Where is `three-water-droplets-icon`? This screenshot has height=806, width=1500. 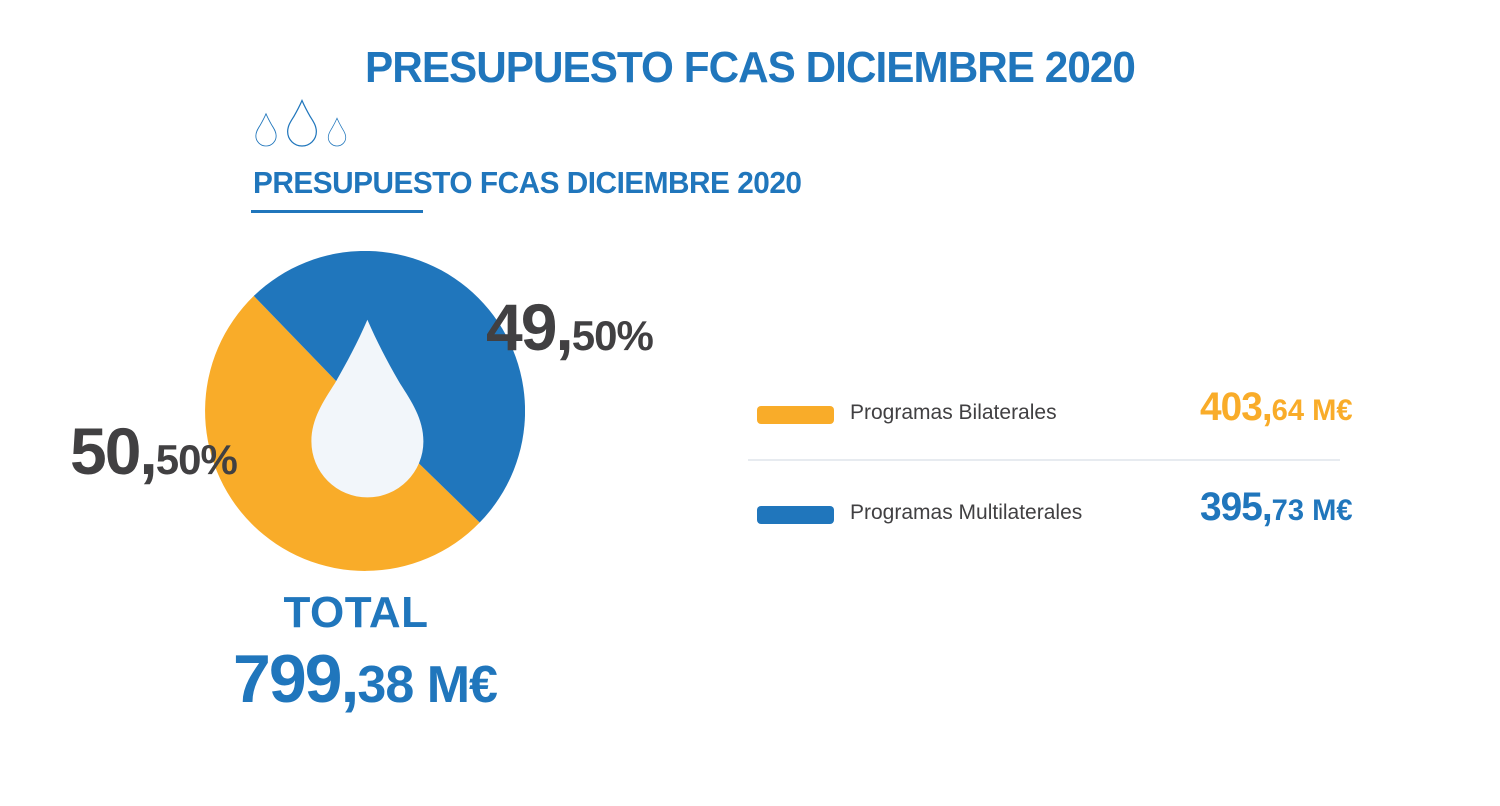 three-water-droplets-icon is located at coordinates (301, 123).